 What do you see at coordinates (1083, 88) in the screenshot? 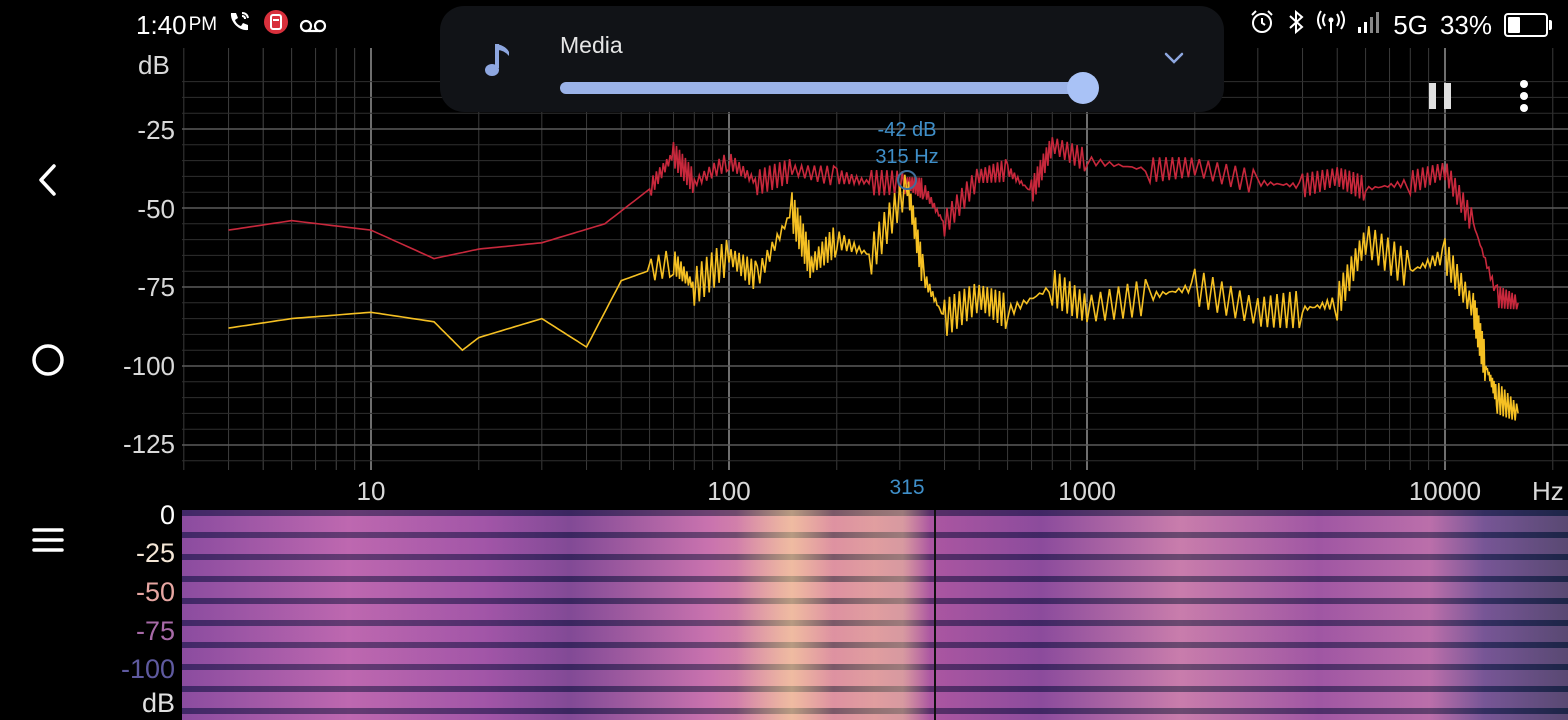
I see `volume-slider-thumb` at bounding box center [1083, 88].